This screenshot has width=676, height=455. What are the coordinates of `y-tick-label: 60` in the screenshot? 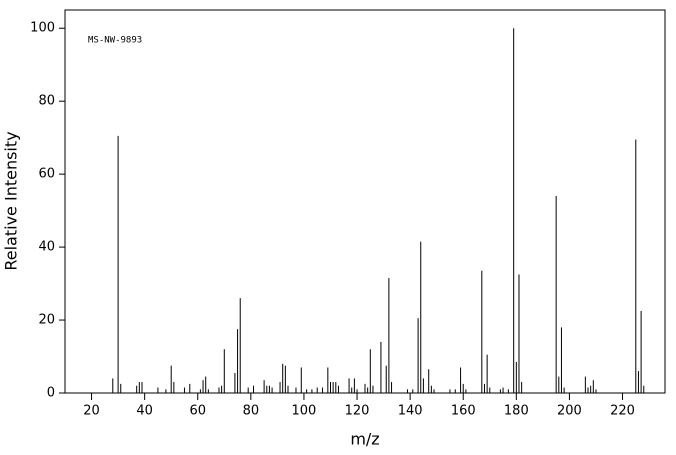 It's located at (46, 174).